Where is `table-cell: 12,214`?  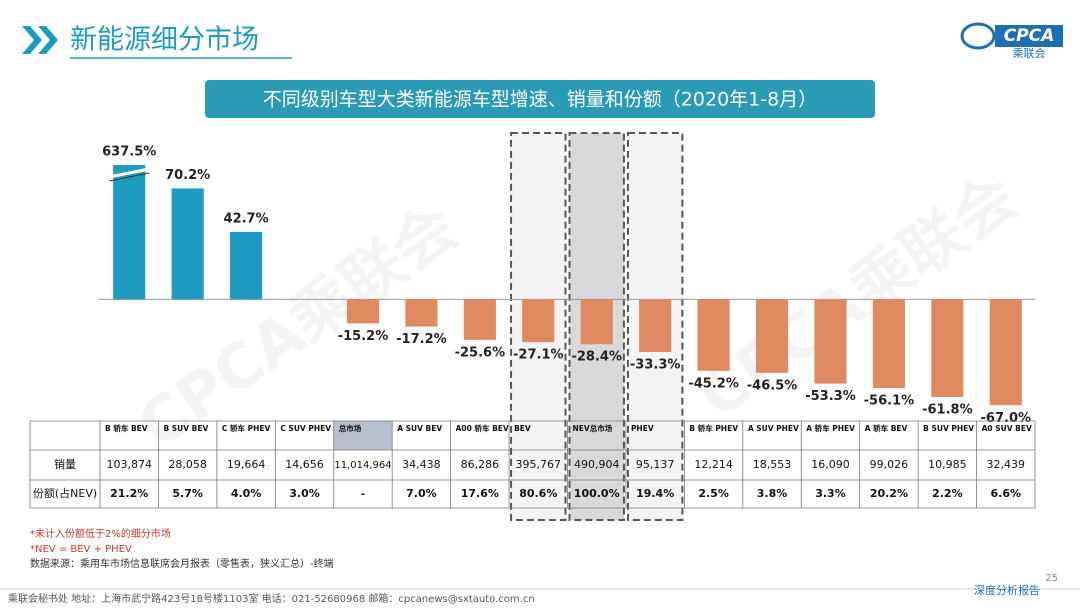
table-cell: 12,214 is located at coordinates (713, 464).